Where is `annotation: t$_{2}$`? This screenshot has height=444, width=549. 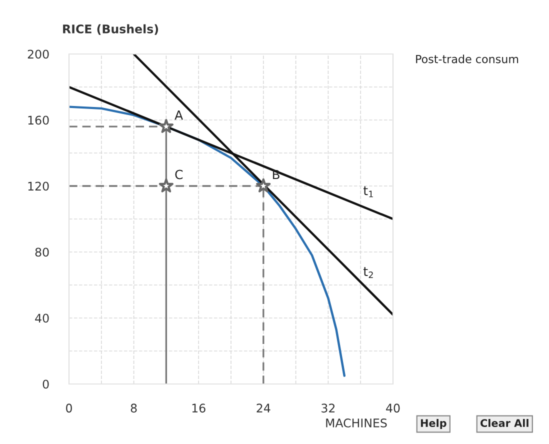 annotation: t$_{2}$ is located at coordinates (368, 272).